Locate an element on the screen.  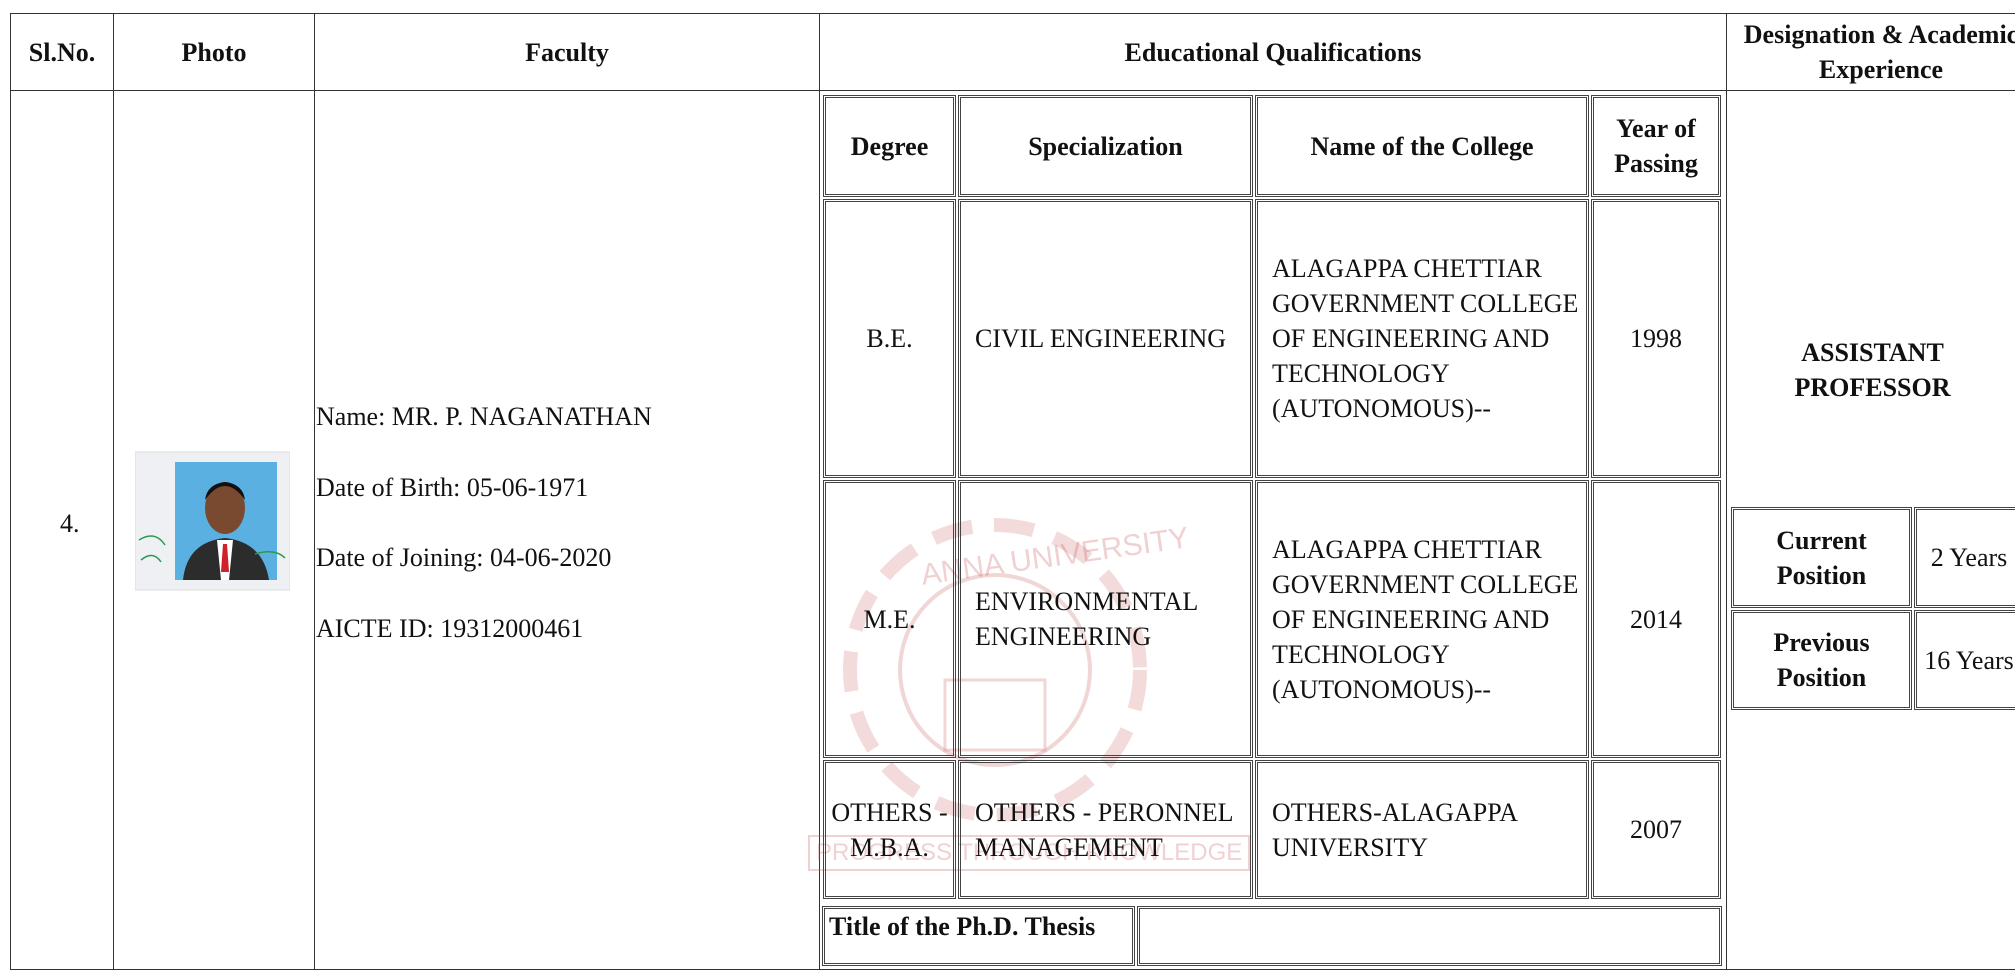
edu-value-cell: OTHERS-ALAGAPPA UNIVERSITY is located at coordinates (1422, 829).